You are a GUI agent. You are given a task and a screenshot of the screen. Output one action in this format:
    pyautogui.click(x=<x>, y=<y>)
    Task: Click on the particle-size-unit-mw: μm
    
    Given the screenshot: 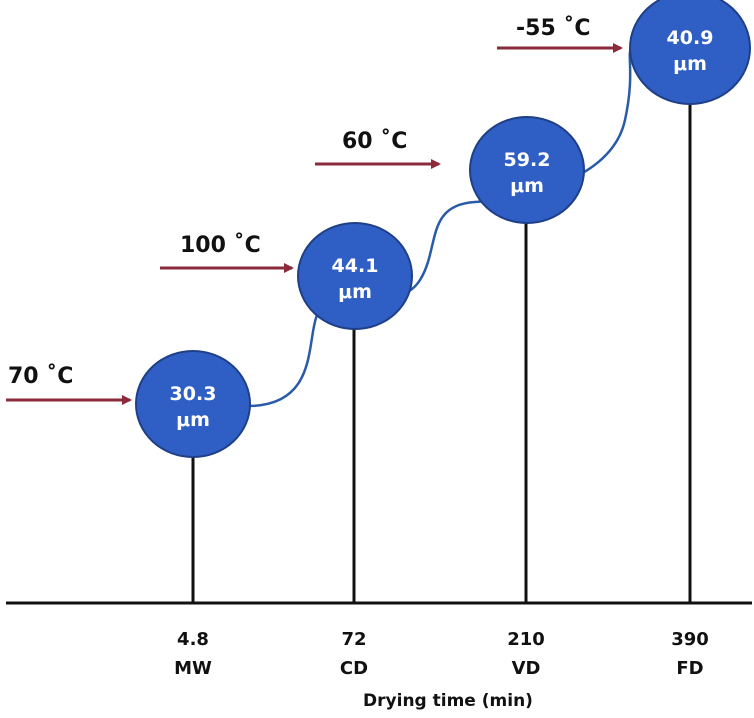 What is the action you would take?
    pyautogui.click(x=193, y=420)
    